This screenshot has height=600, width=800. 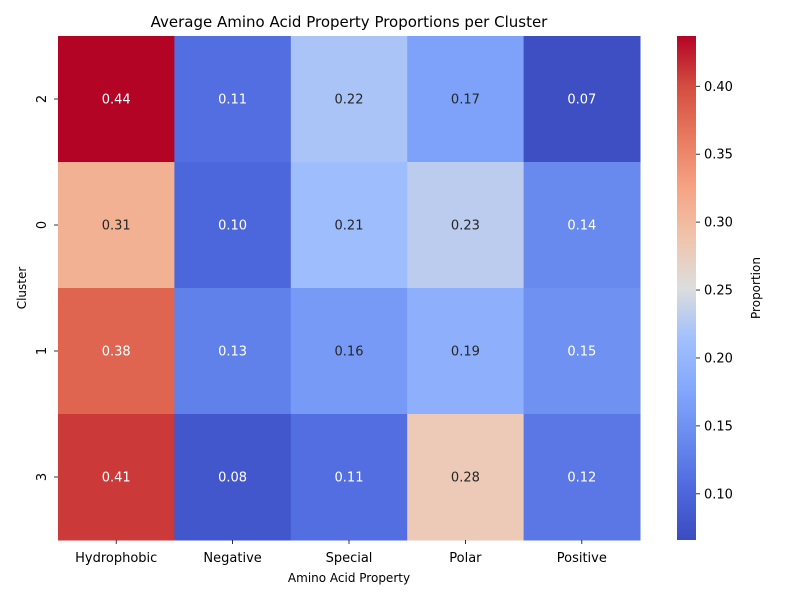 I want to click on cell-value-label: 0.19, so click(x=465, y=352).